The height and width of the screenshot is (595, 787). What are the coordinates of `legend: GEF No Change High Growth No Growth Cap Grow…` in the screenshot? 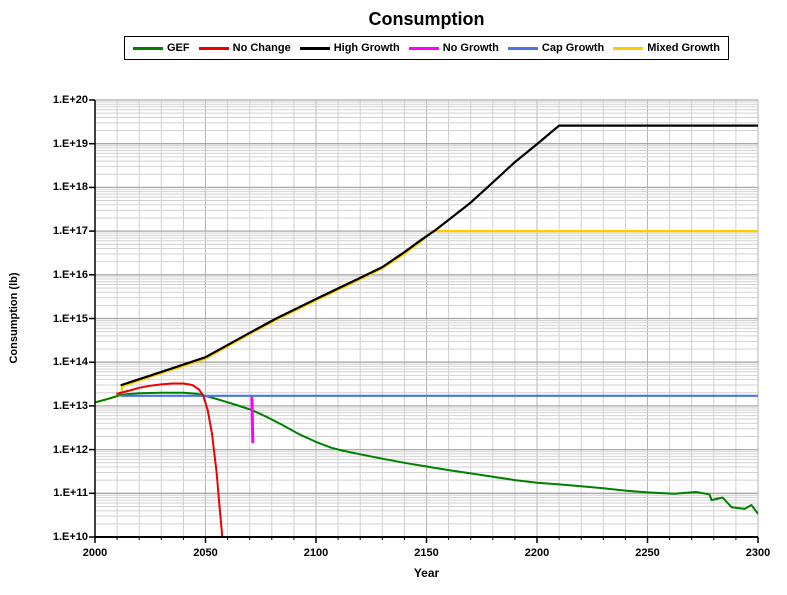 It's located at (426, 48).